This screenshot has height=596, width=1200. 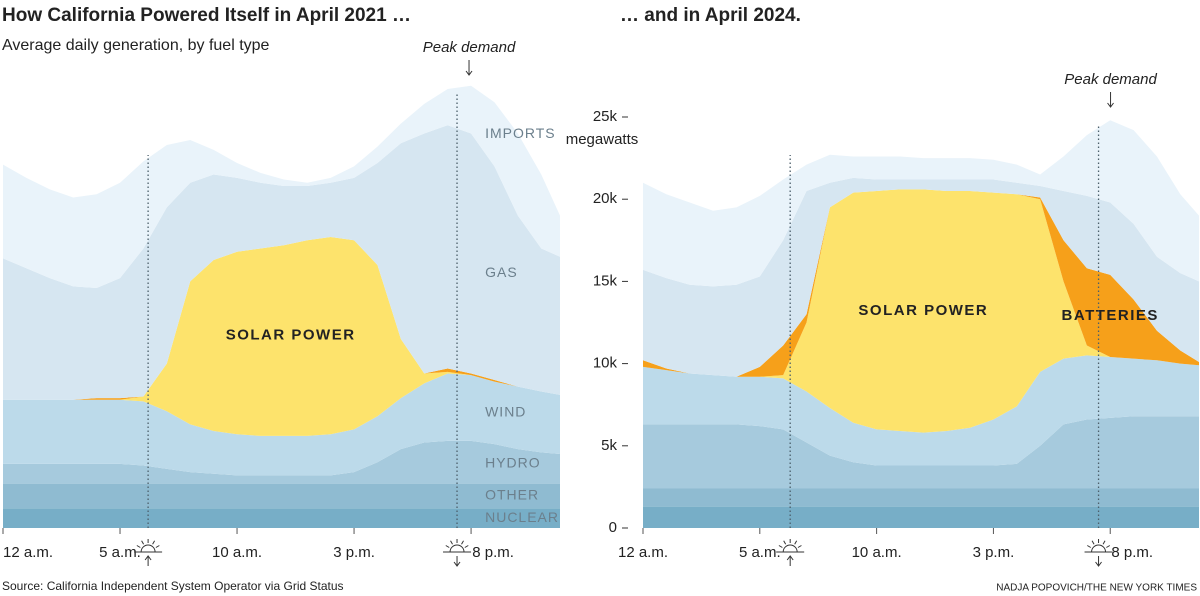 I want to click on series-label: HYDRO, so click(x=513, y=463).